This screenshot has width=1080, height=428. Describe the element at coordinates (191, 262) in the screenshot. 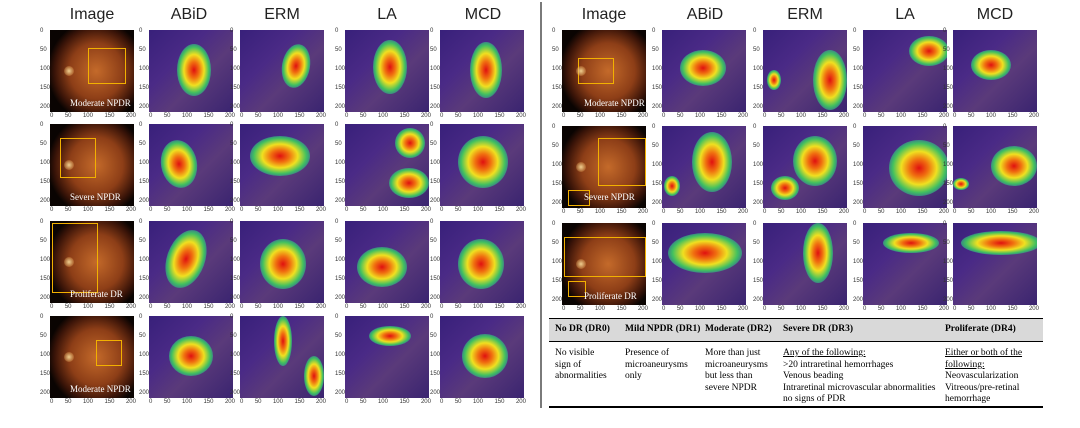

I see `left-row3-abid-panel` at that location.